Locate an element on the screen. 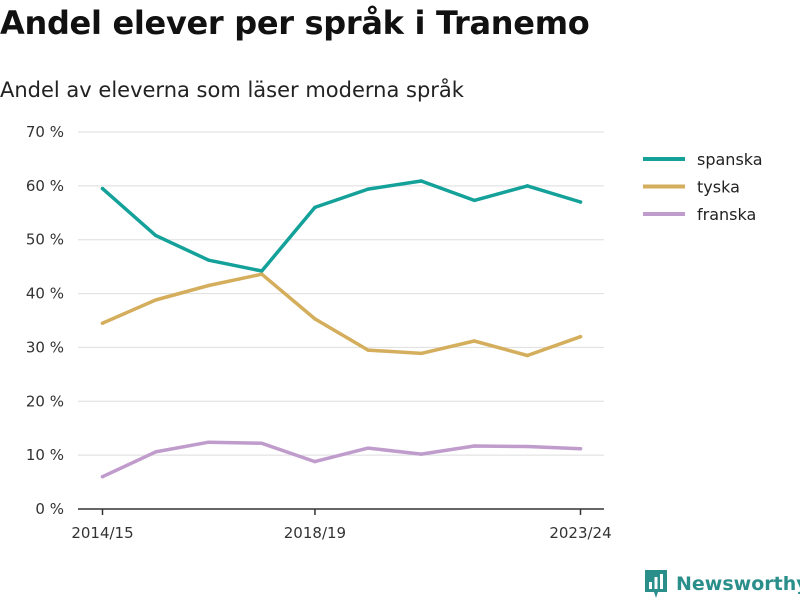  y-tick-label: 0 % is located at coordinates (49, 509).